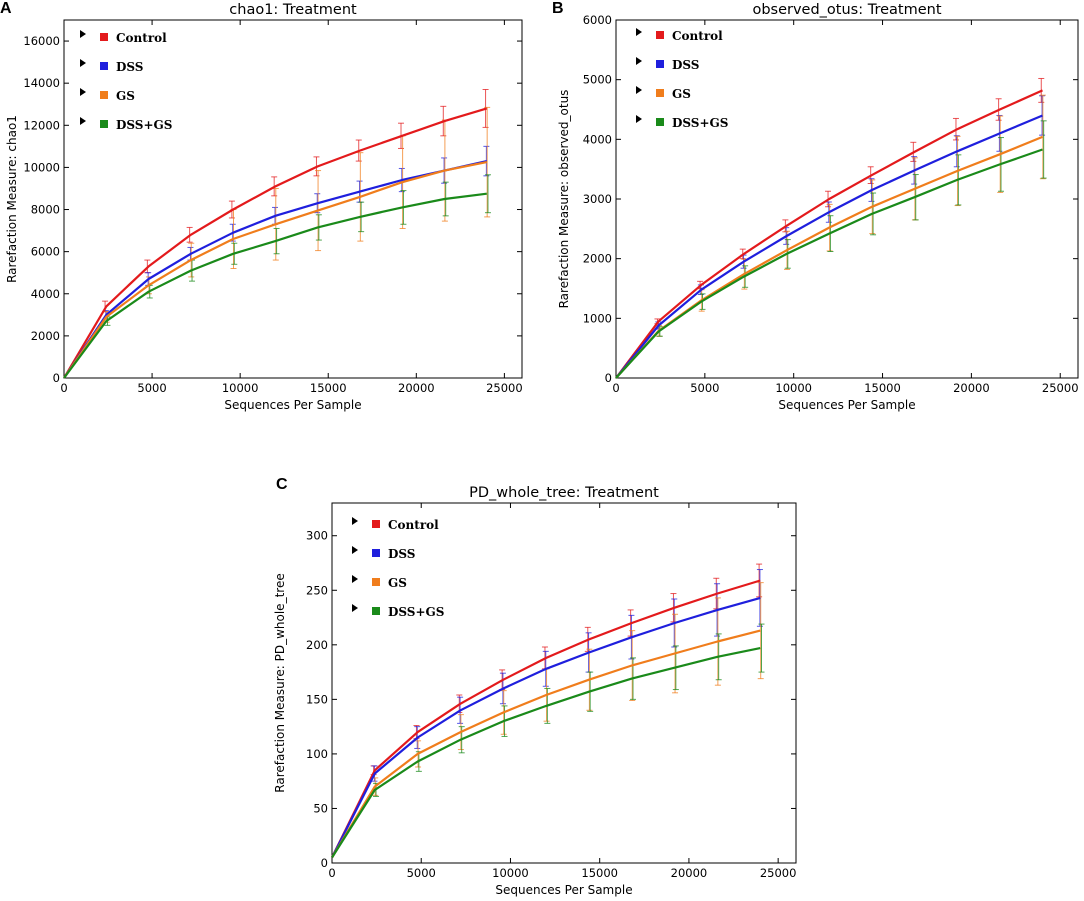 The width and height of the screenshot is (1084, 901). What do you see at coordinates (597, 80) in the screenshot?
I see `y-tick-label: 5000` at bounding box center [597, 80].